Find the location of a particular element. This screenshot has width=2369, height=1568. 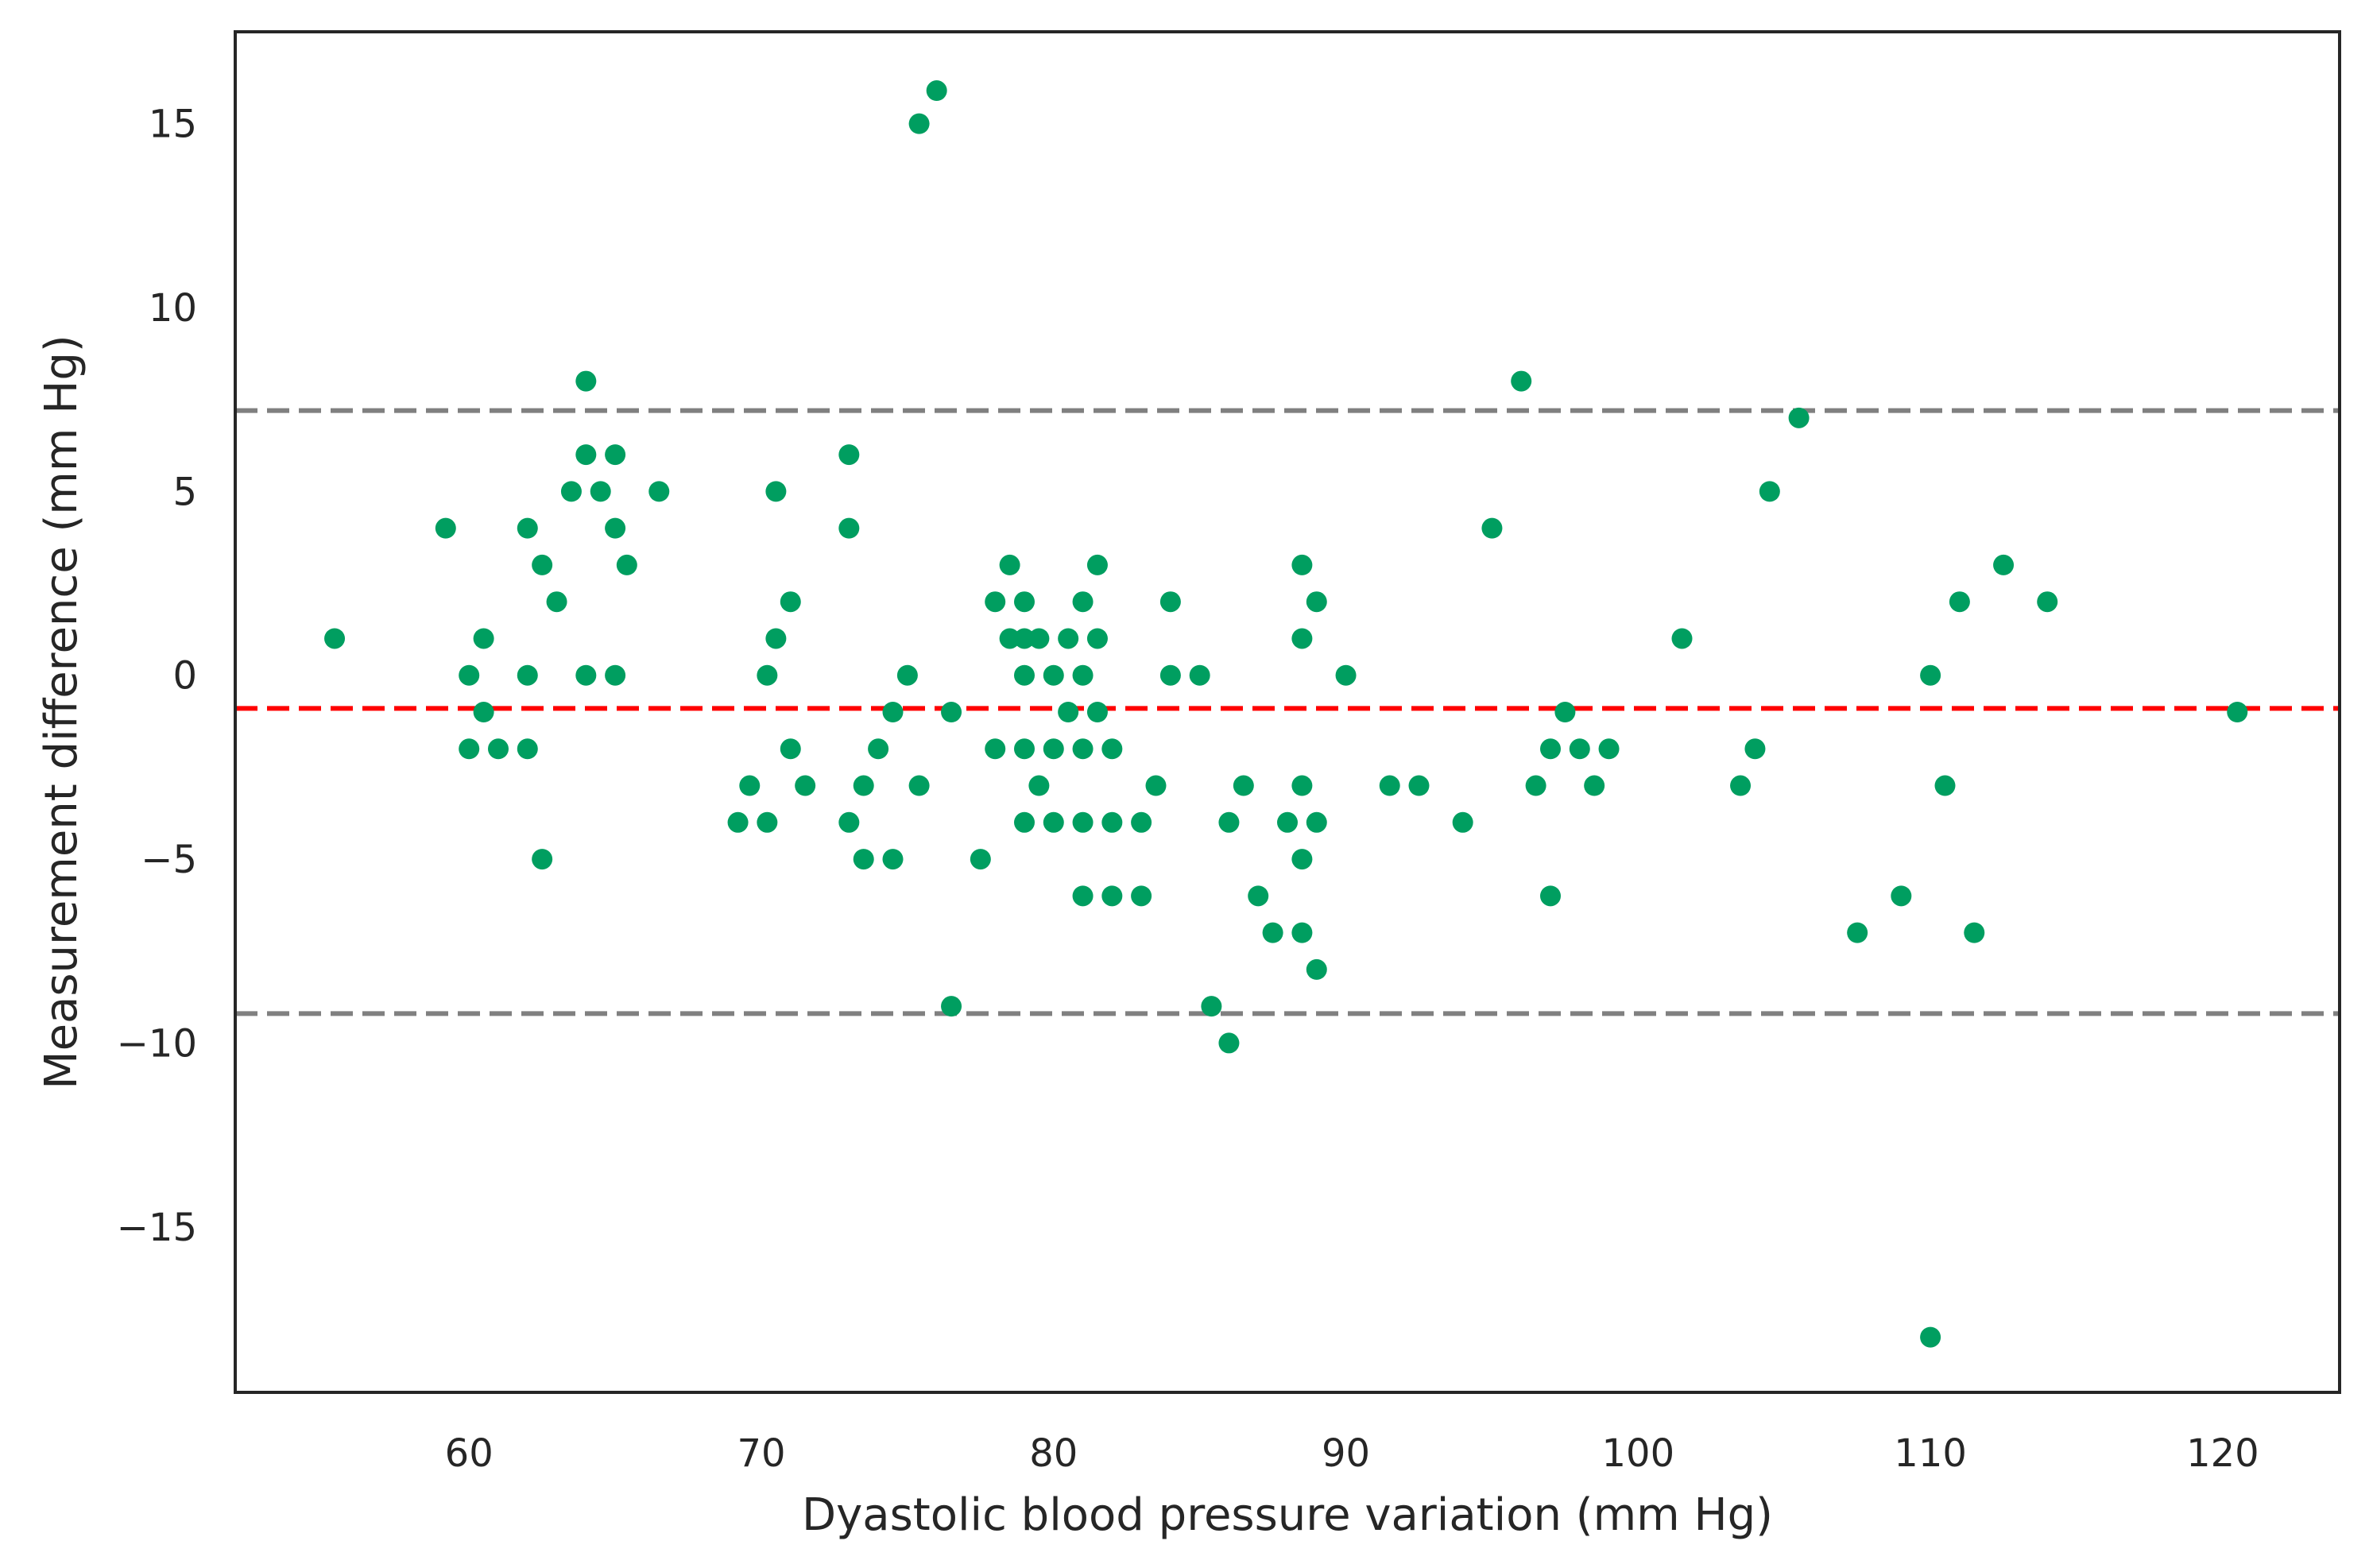

x-tick-label: 120 is located at coordinates (2222, 1453).